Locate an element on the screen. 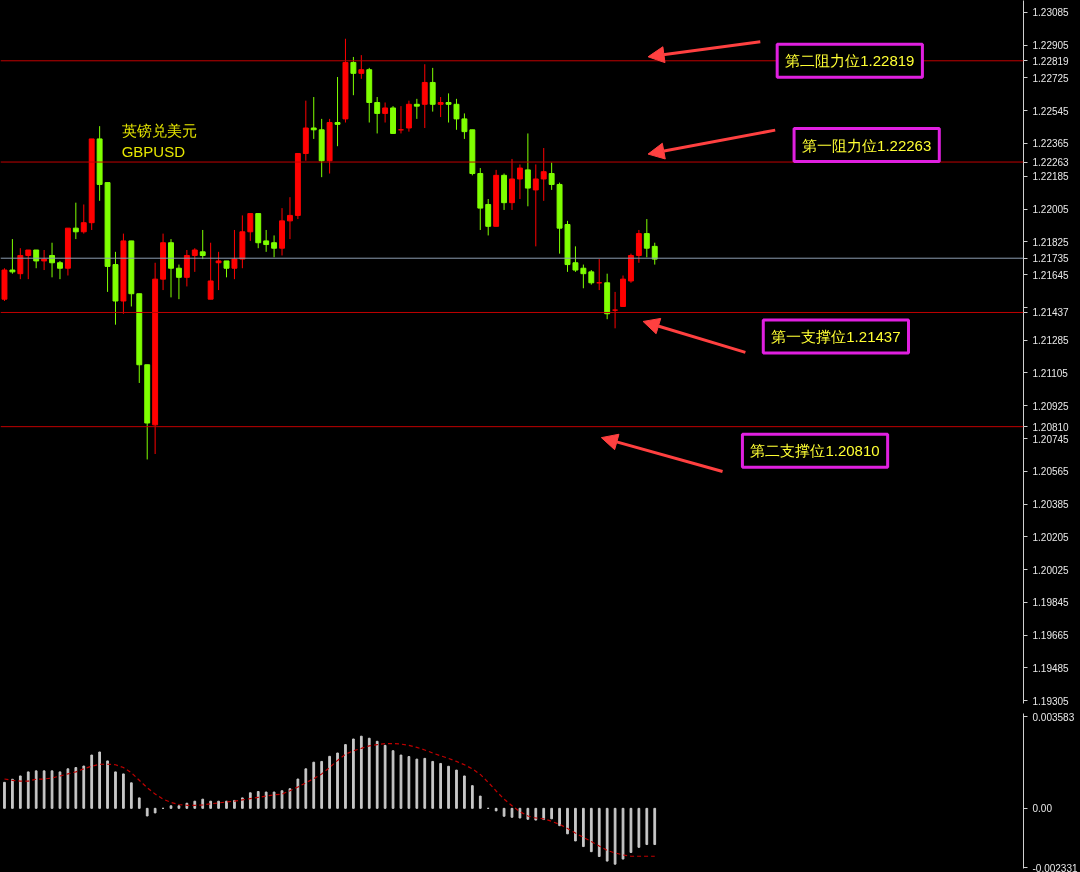 The height and width of the screenshot is (872, 1080). y-tick-label: 1.22185 is located at coordinates (1051, 177).